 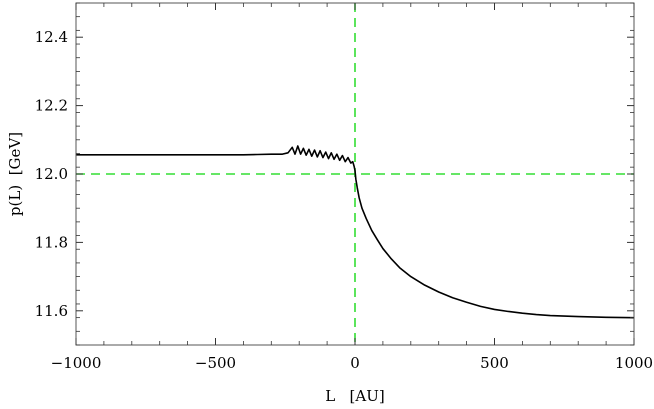 What do you see at coordinates (354, 396) in the screenshot?
I see `x-axis-label: L [AU]` at bounding box center [354, 396].